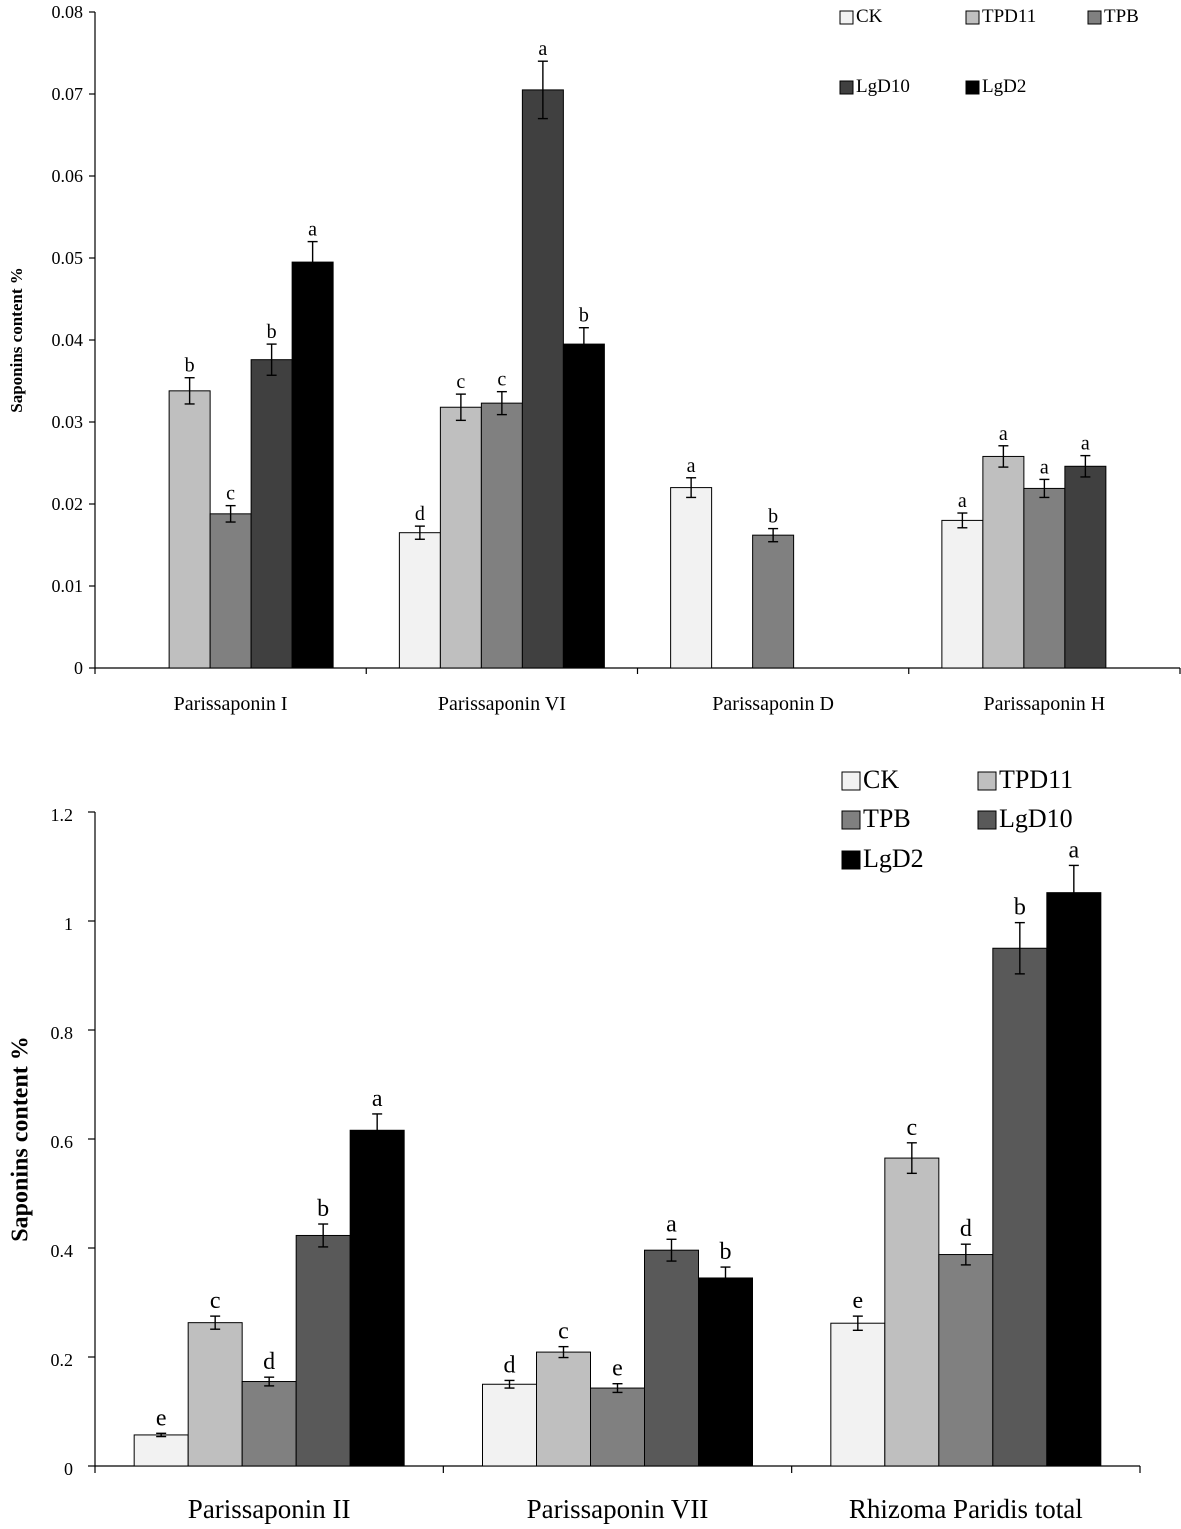  What do you see at coordinates (846, 17) in the screenshot?
I see `legend-swatch-ck` at bounding box center [846, 17].